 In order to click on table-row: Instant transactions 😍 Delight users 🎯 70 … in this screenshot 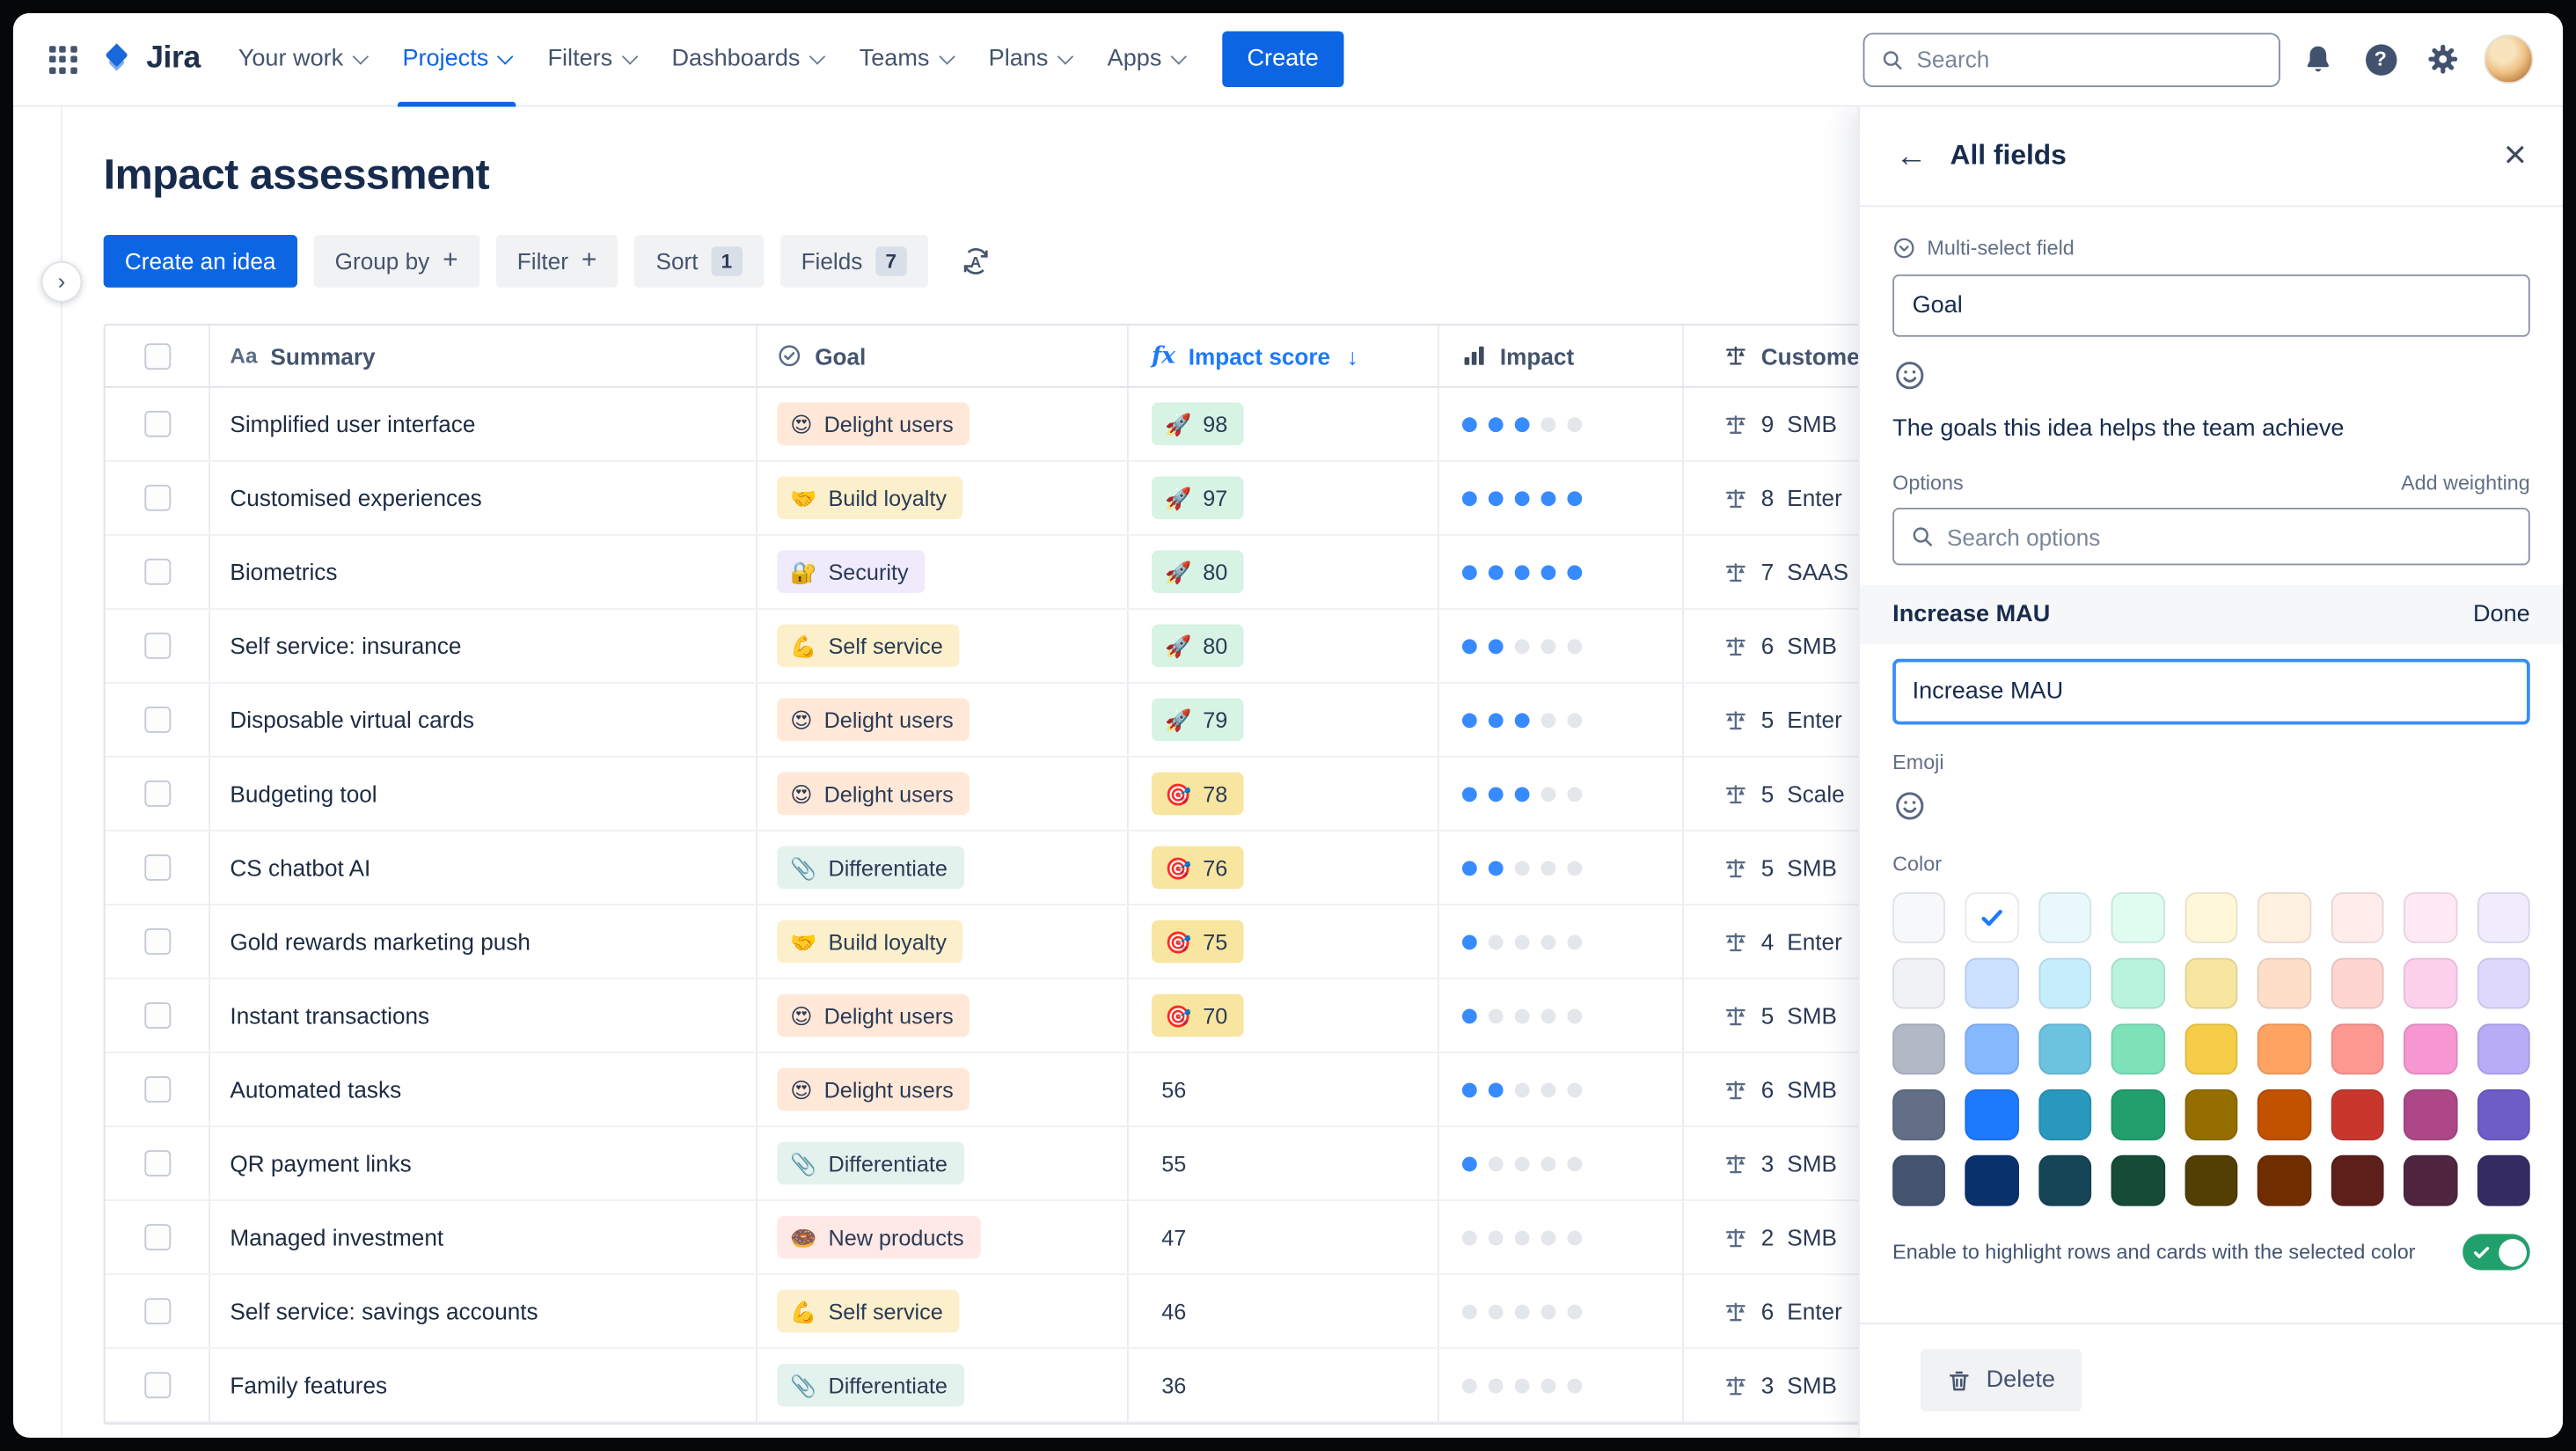, I will do `click(1154, 1015)`.